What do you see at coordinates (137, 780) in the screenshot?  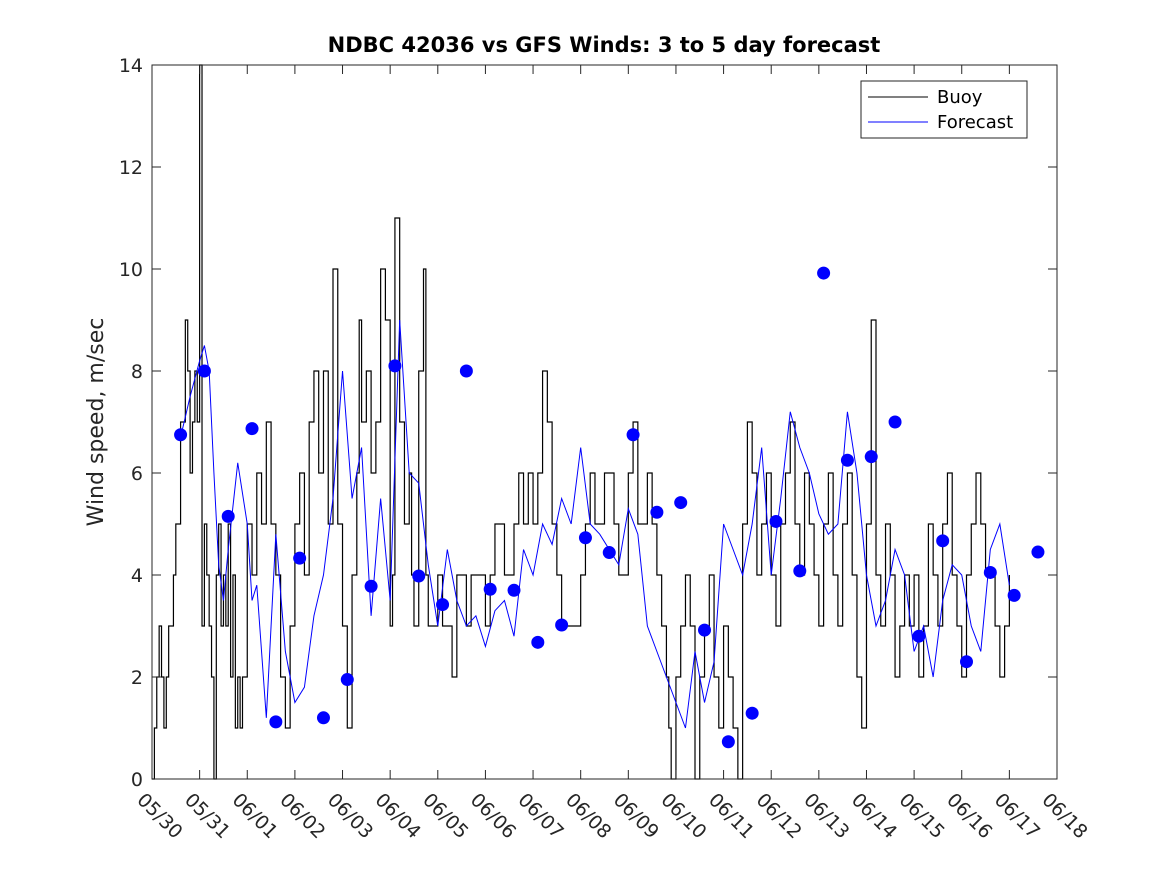 I see `y-tick-label: 0` at bounding box center [137, 780].